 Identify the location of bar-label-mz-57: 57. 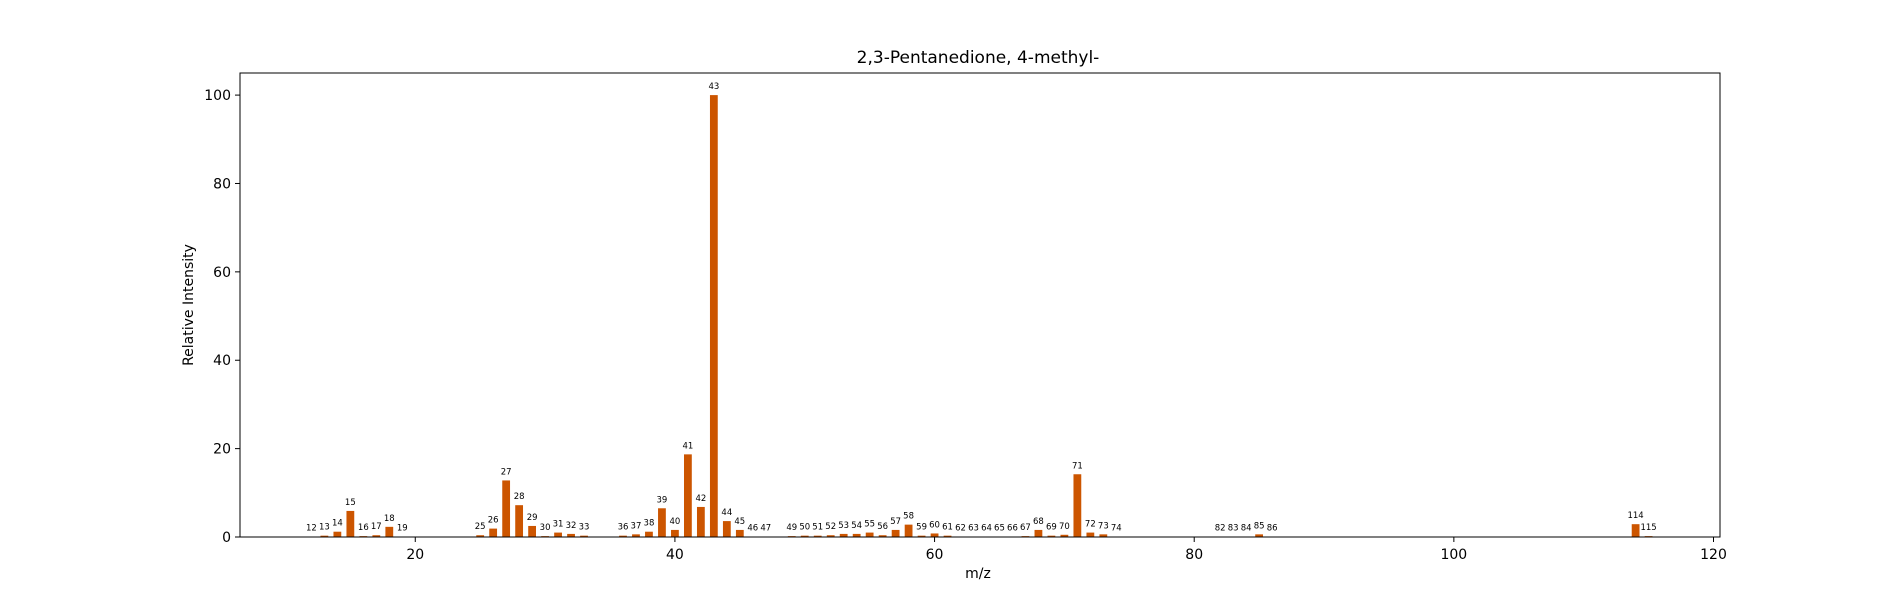
(895, 522).